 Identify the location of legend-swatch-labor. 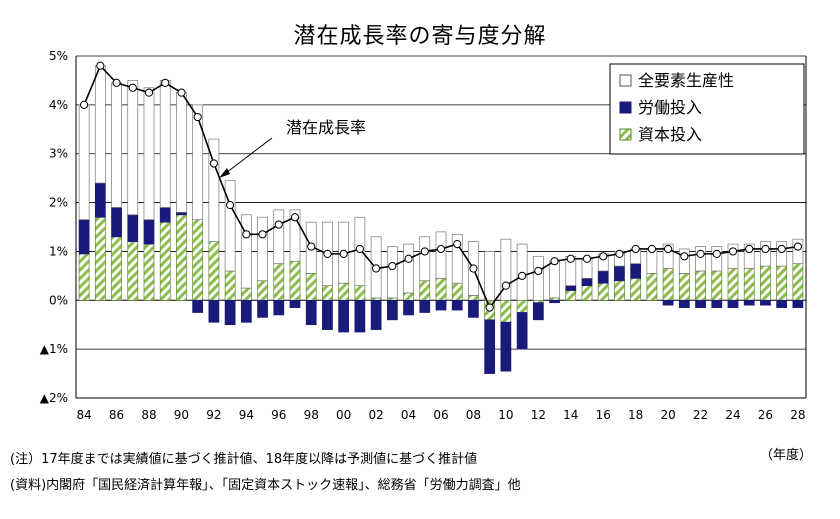
(625, 107).